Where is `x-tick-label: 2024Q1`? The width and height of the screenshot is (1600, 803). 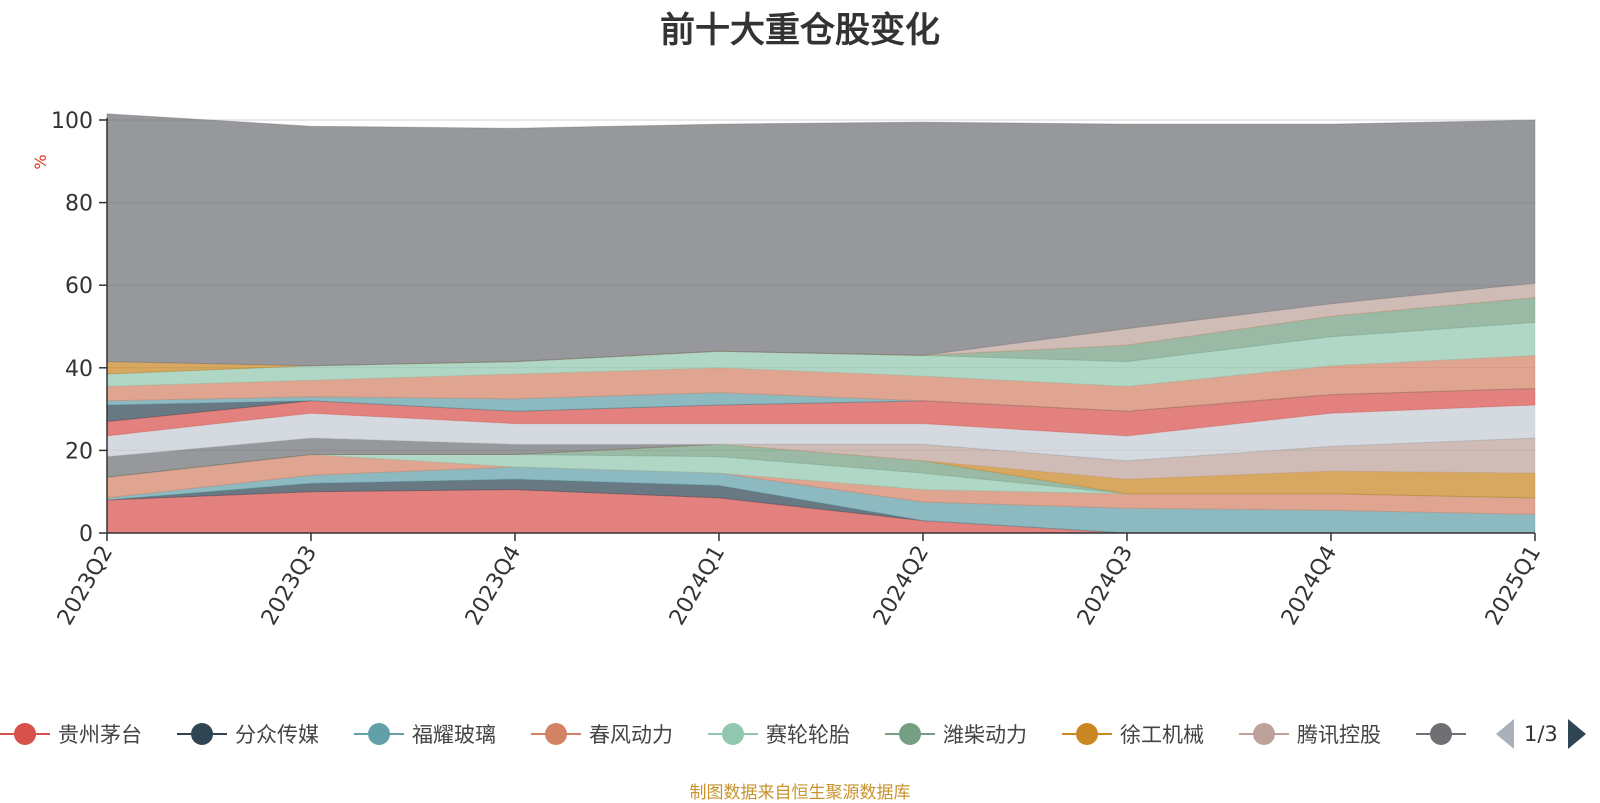 x-tick-label: 2024Q1 is located at coordinates (697, 586).